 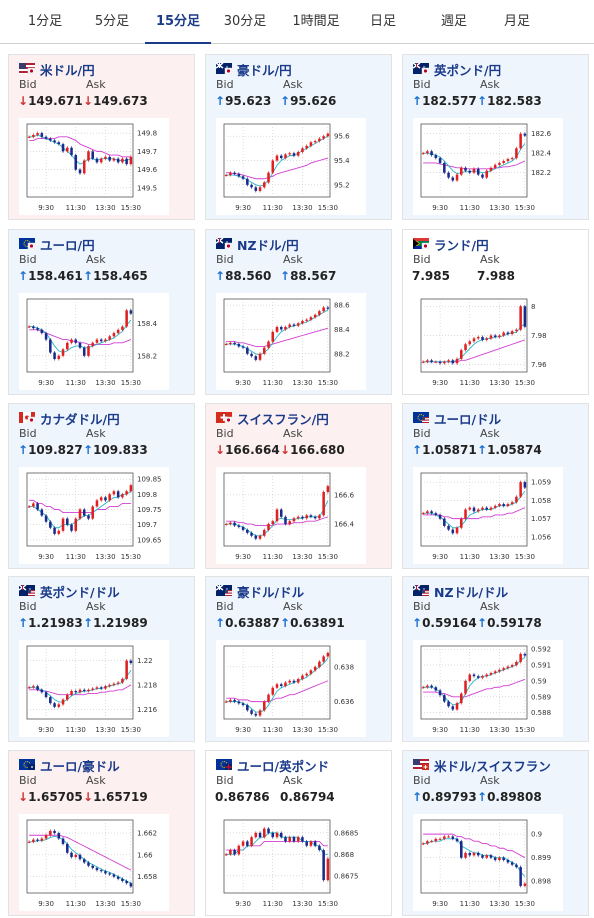 I want to click on tab-1: 5分足, so click(x=112, y=21).